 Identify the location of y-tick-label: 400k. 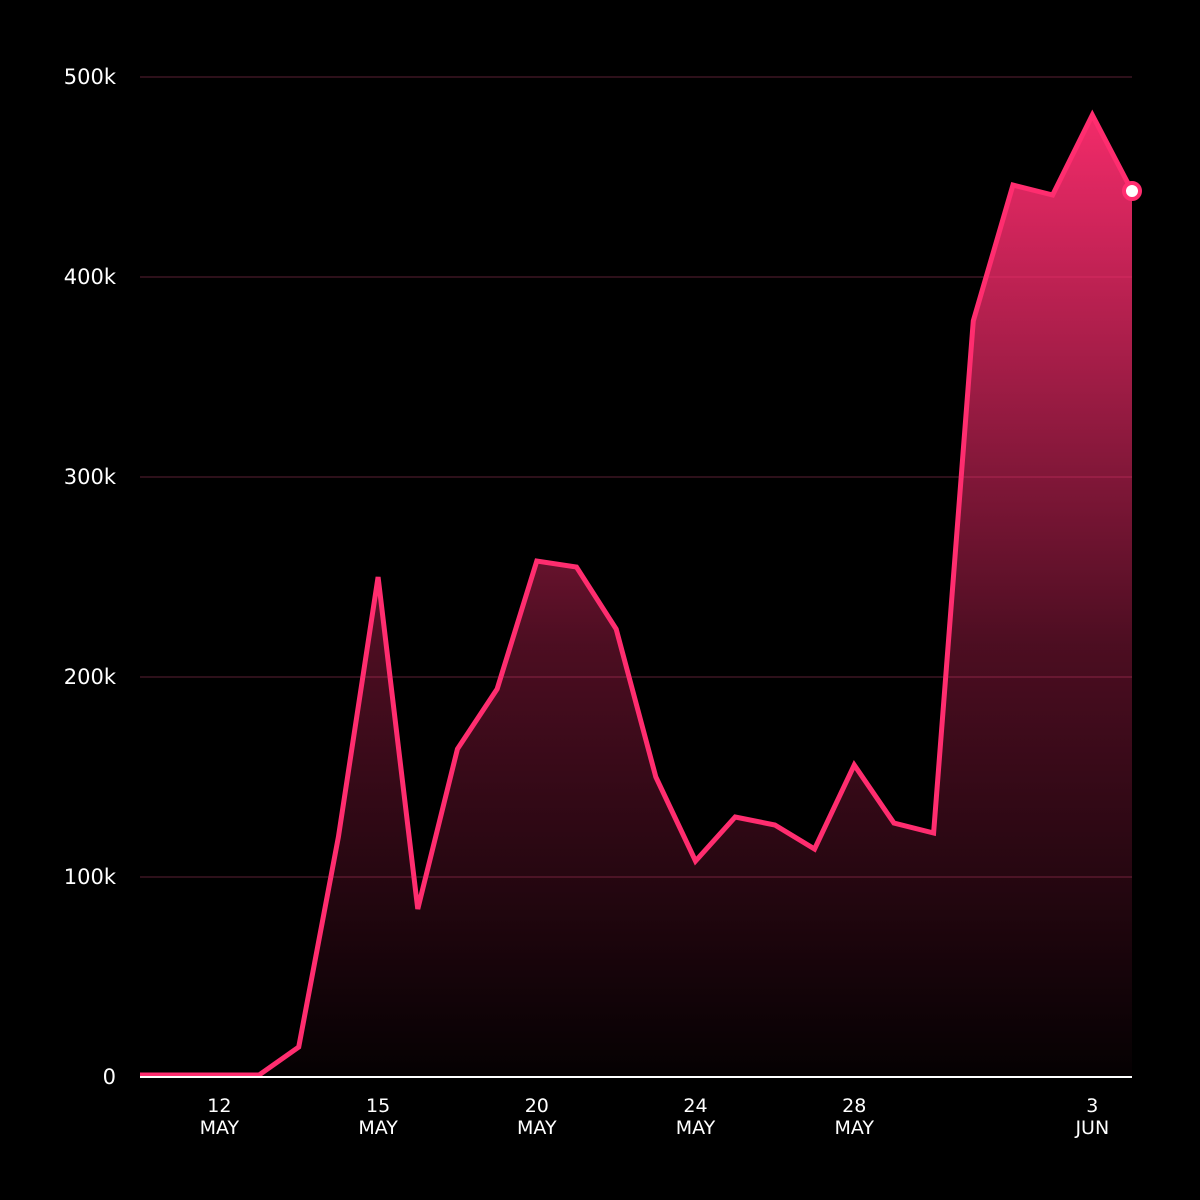
(90, 277).